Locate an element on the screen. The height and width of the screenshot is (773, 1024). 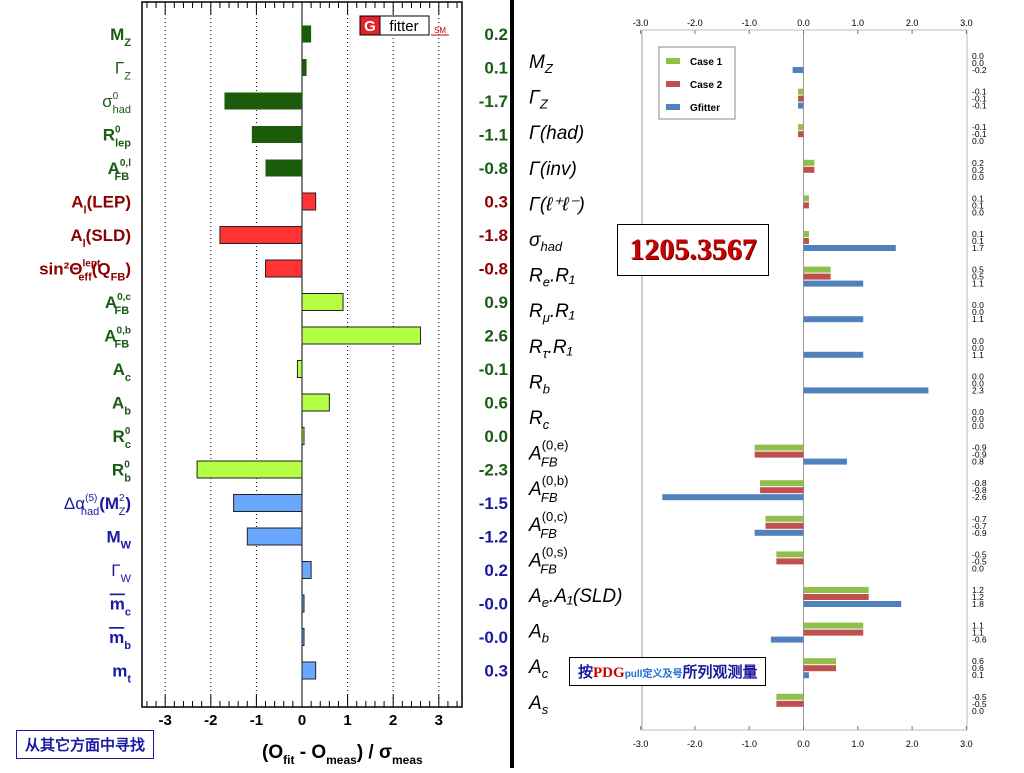
observable-label: A(0,e) FB is located at coordinates (548, 454).